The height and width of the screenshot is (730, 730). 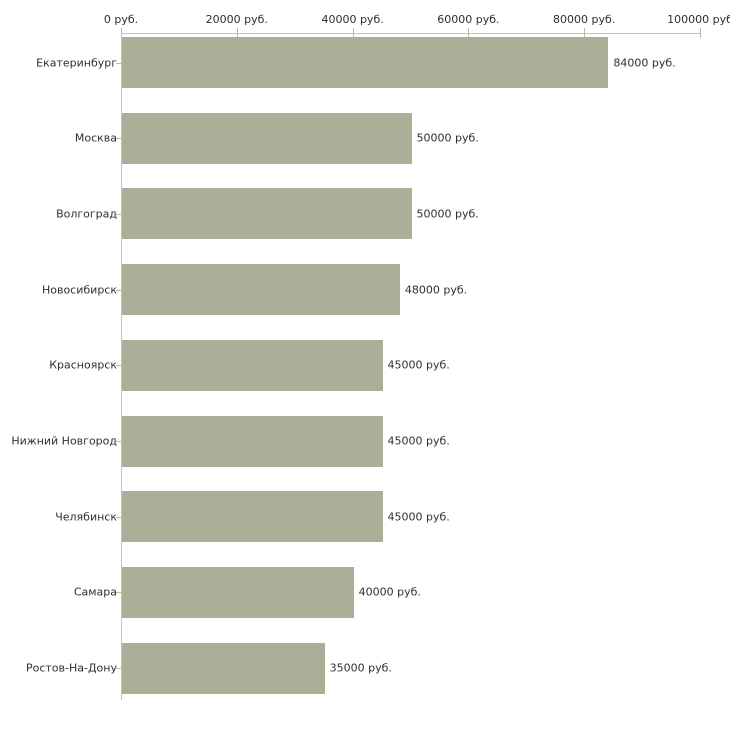 I want to click on x-axis-line, so click(x=410, y=33).